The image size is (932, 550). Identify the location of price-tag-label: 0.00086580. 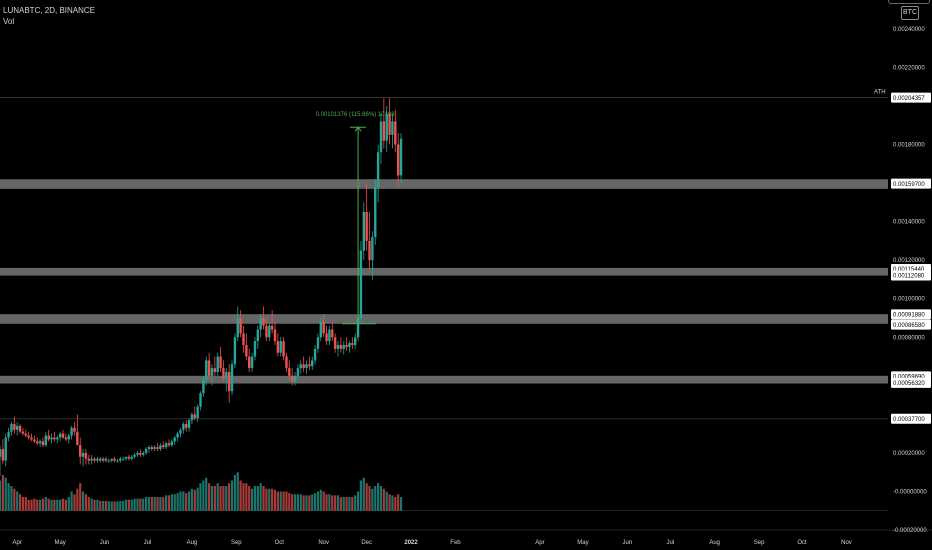
(909, 326).